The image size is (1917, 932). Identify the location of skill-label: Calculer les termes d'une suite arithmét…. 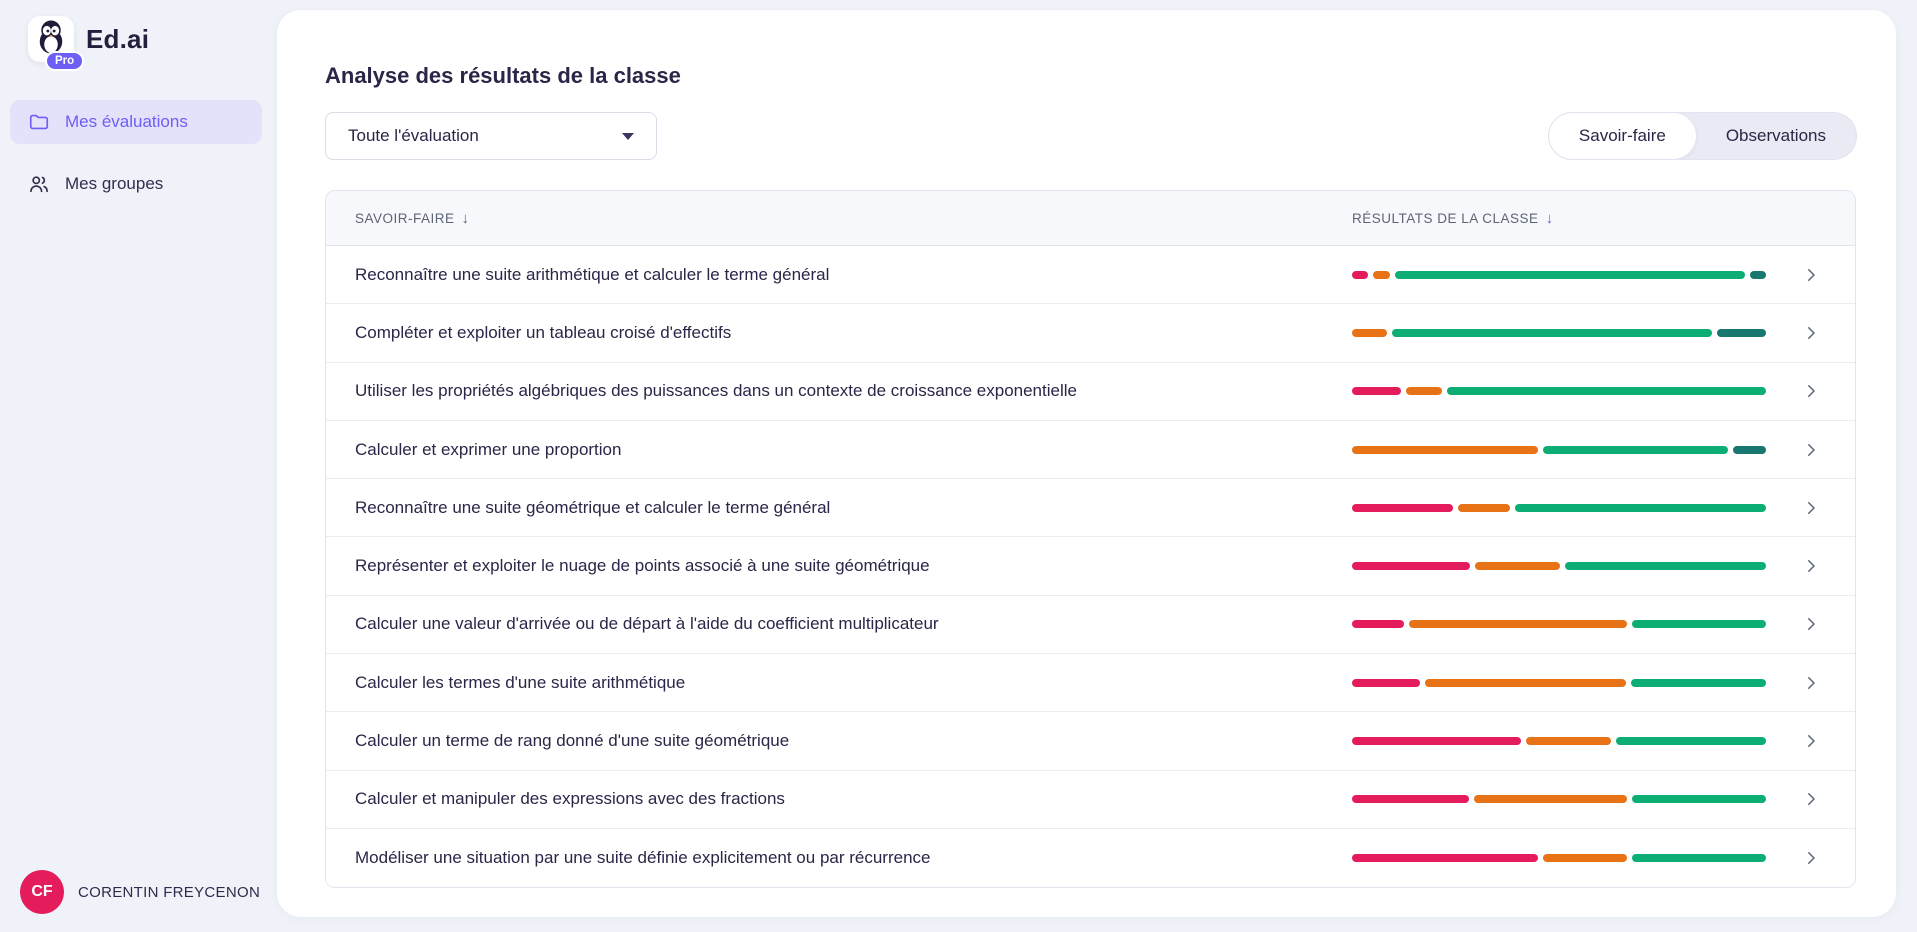
(520, 682).